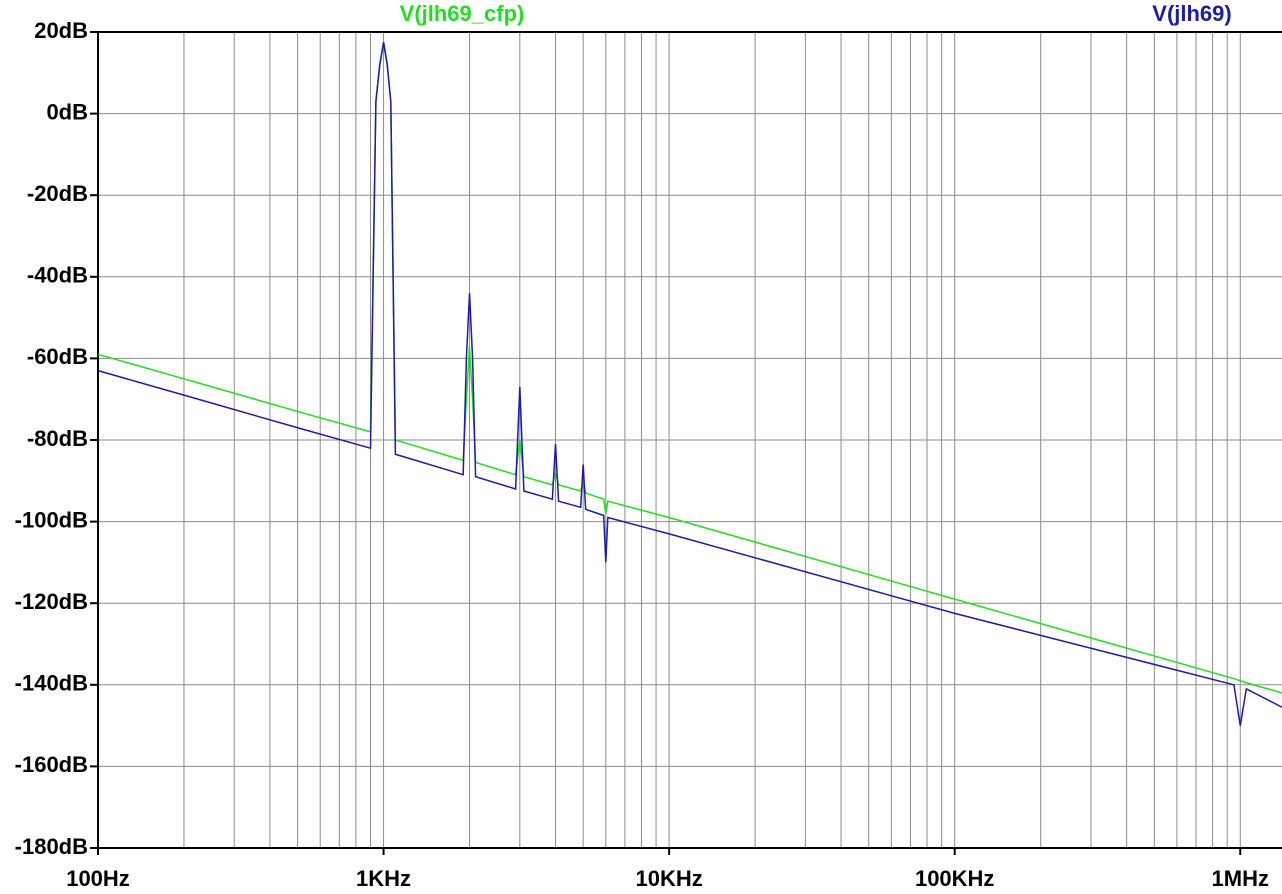  Describe the element at coordinates (57, 275) in the screenshot. I see `y-tick-label: -40dB` at that location.